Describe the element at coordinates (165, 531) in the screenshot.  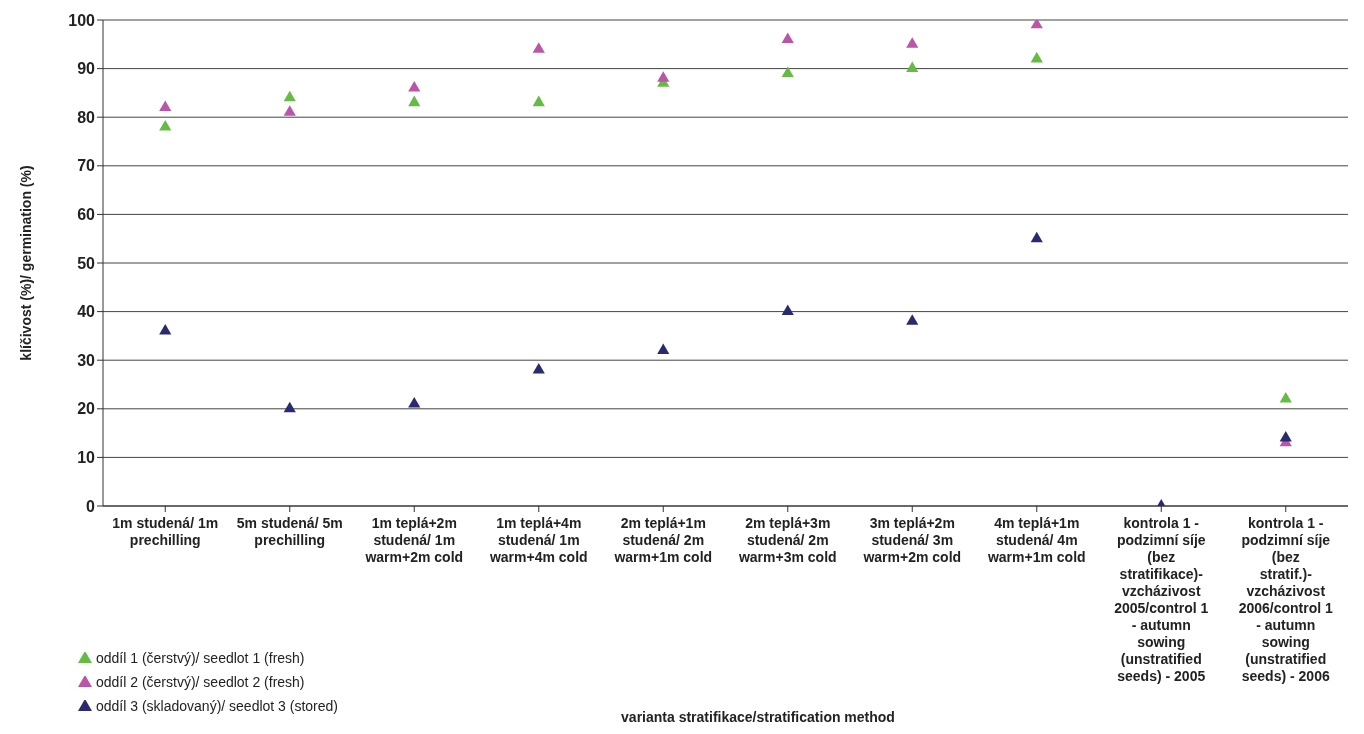
I see `x-tick-label: 1m studená/ 1m prechilling` at that location.